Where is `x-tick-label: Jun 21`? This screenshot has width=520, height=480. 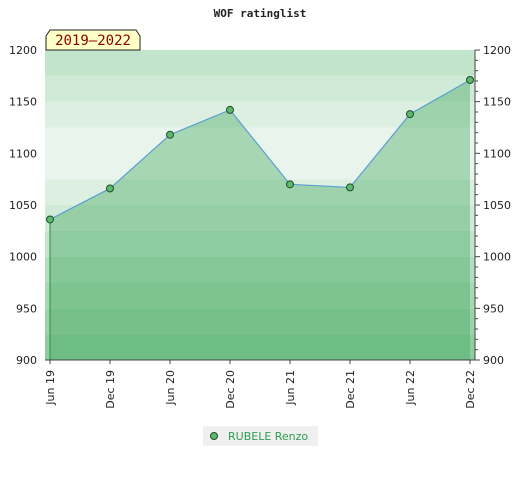
x-tick-label: Jun 21 is located at coordinates (290, 388).